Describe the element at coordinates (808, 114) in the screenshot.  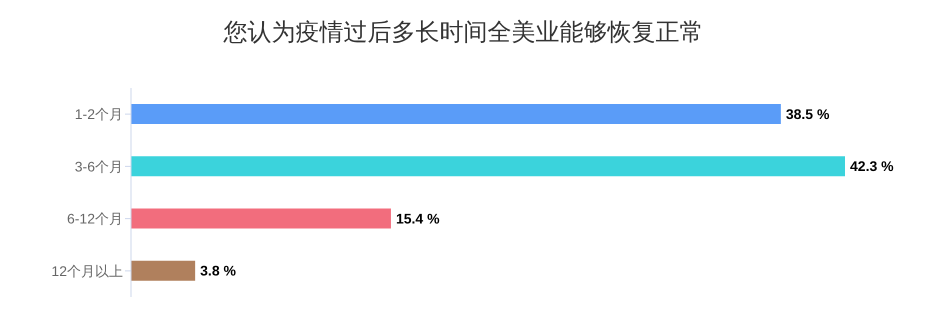
I see `data-label: 38.5 %` at that location.